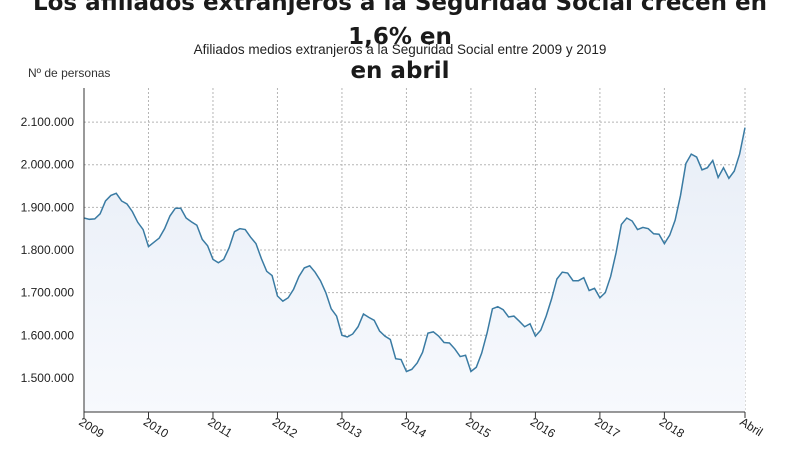 The width and height of the screenshot is (800, 450). I want to click on y-tick-label: 1.800.000, so click(48, 250).